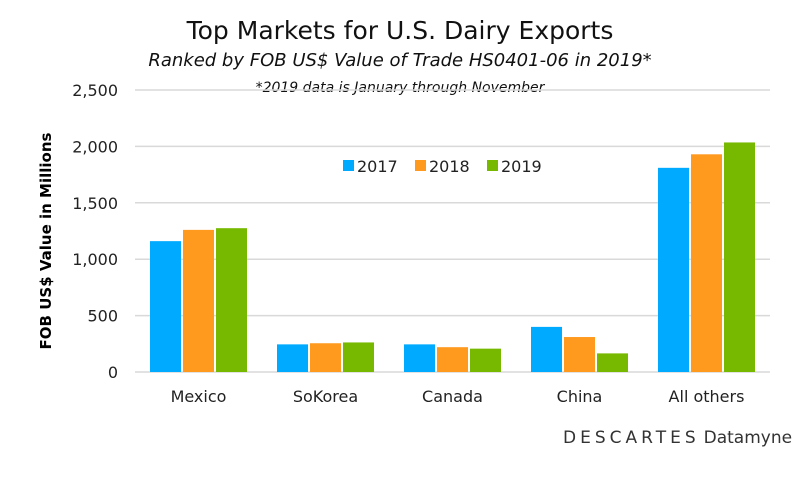  What do you see at coordinates (95, 259) in the screenshot?
I see `y-tick-label: 1,000` at bounding box center [95, 259].